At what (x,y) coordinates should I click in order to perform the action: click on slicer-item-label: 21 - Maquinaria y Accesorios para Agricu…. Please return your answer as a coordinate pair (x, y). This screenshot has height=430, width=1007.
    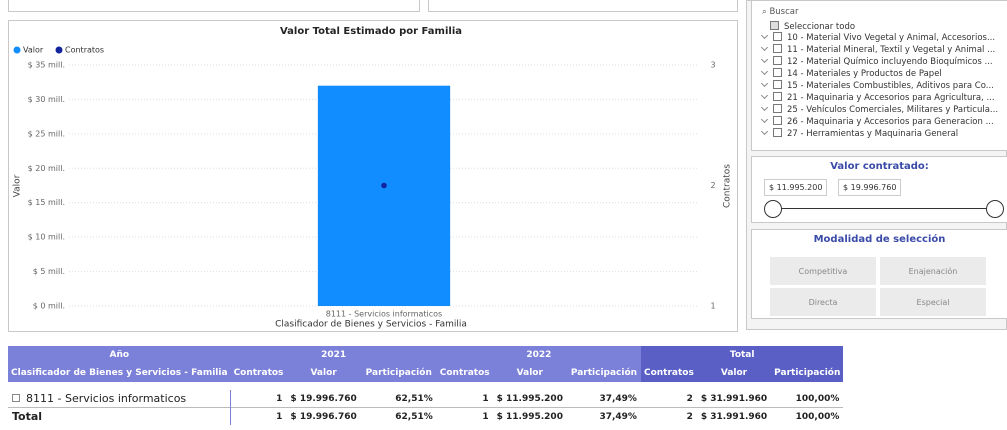
    Looking at the image, I should click on (891, 98).